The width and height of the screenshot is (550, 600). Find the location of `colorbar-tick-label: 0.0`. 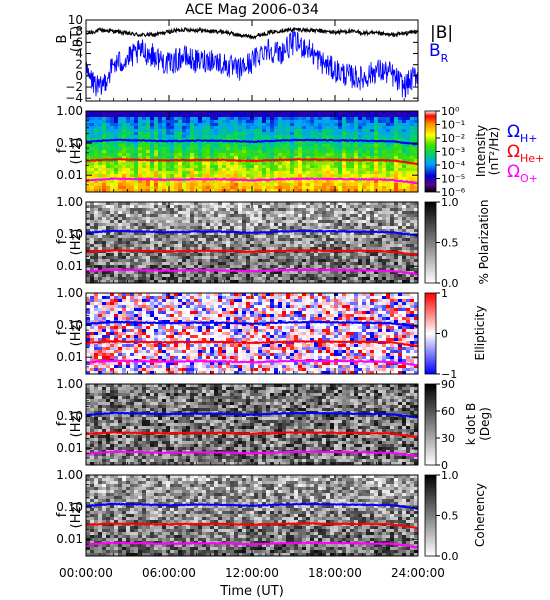

colorbar-tick-label: 0.0 is located at coordinates (450, 283).